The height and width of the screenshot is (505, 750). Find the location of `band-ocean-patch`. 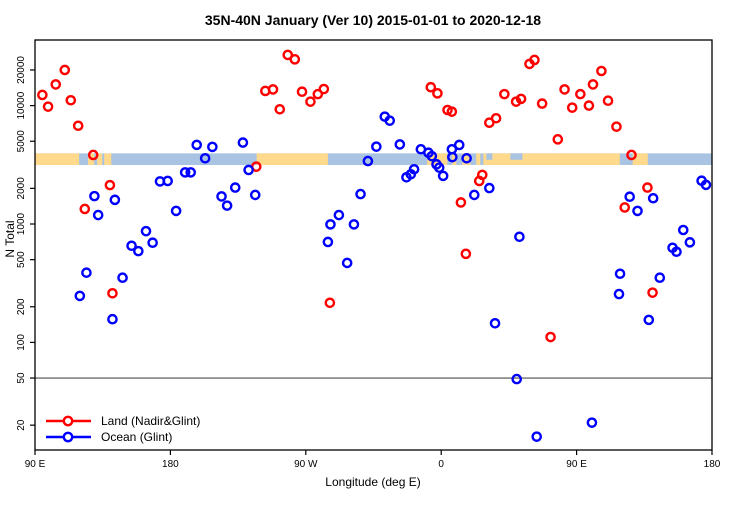

band-ocean-patch is located at coordinates (489, 156).